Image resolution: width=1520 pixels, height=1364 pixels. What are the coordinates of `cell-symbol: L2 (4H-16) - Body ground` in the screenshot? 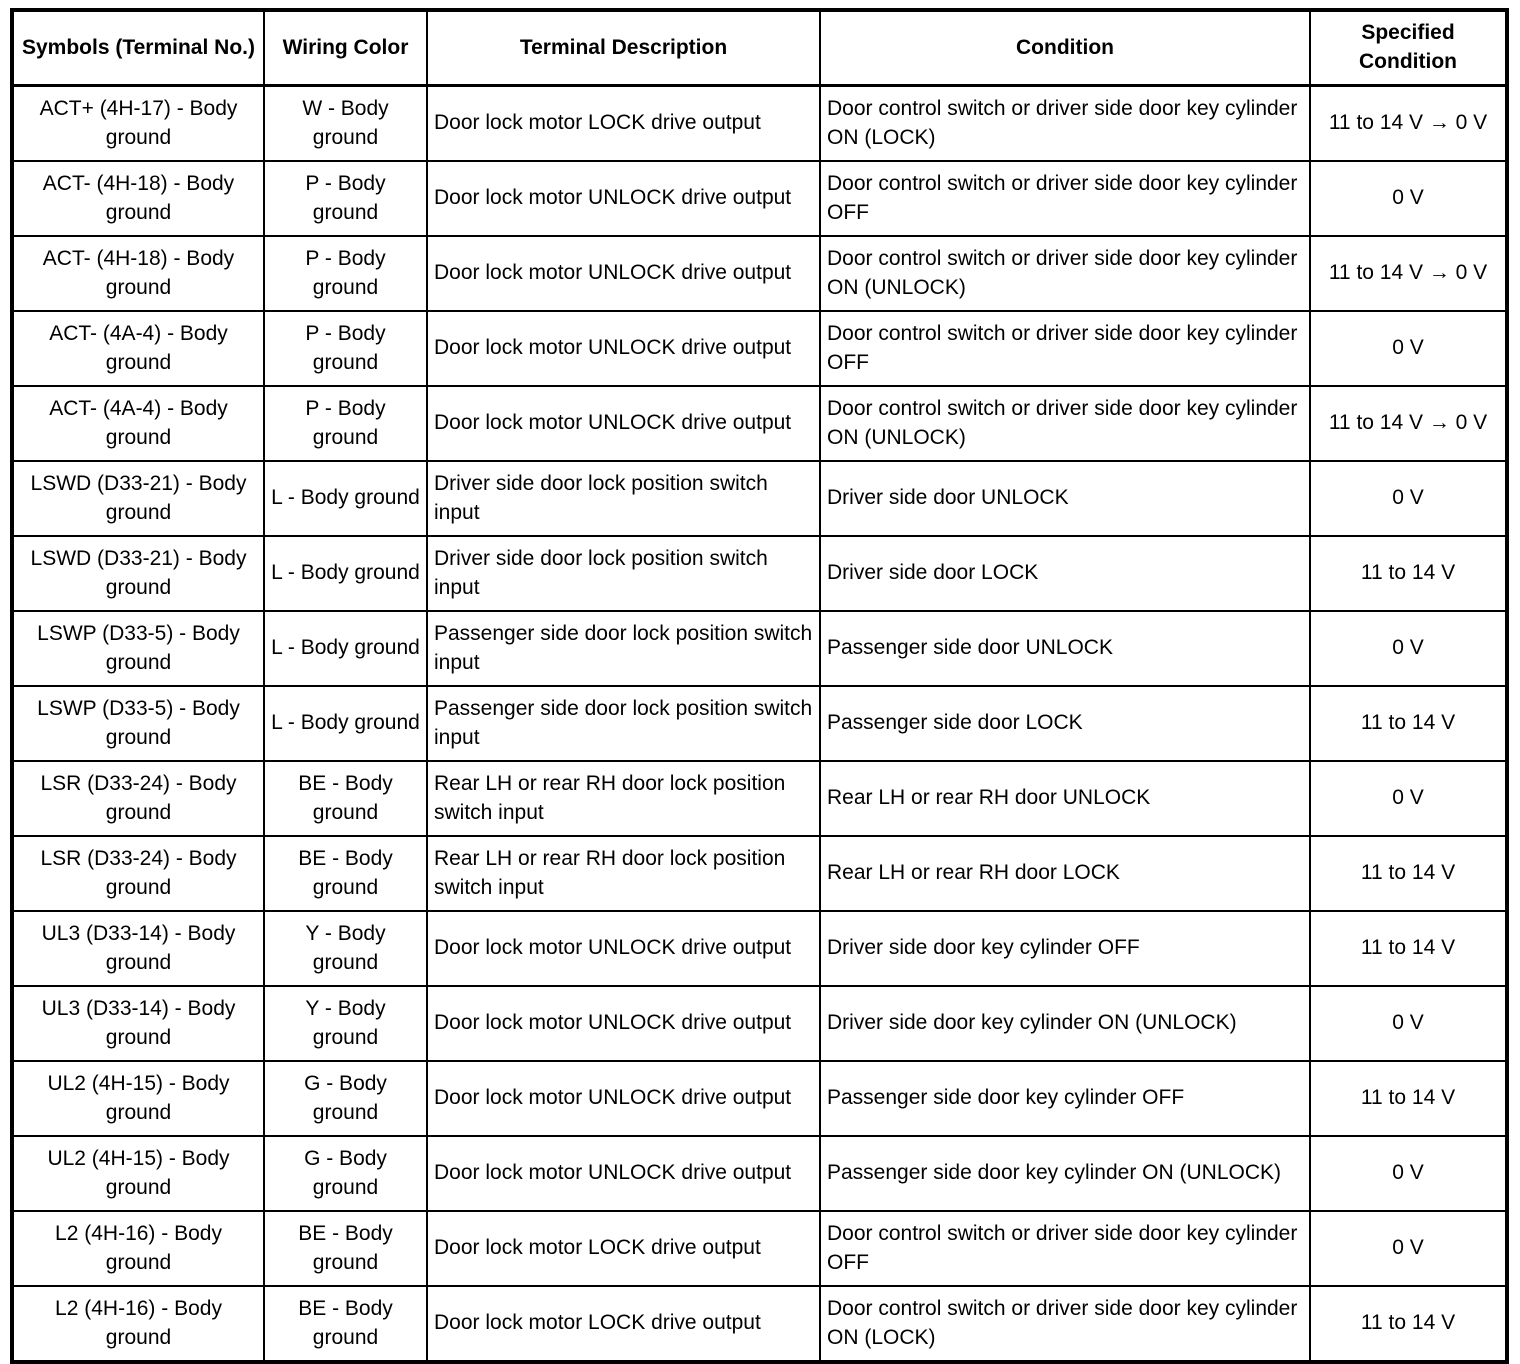 It's located at (138, 1324).